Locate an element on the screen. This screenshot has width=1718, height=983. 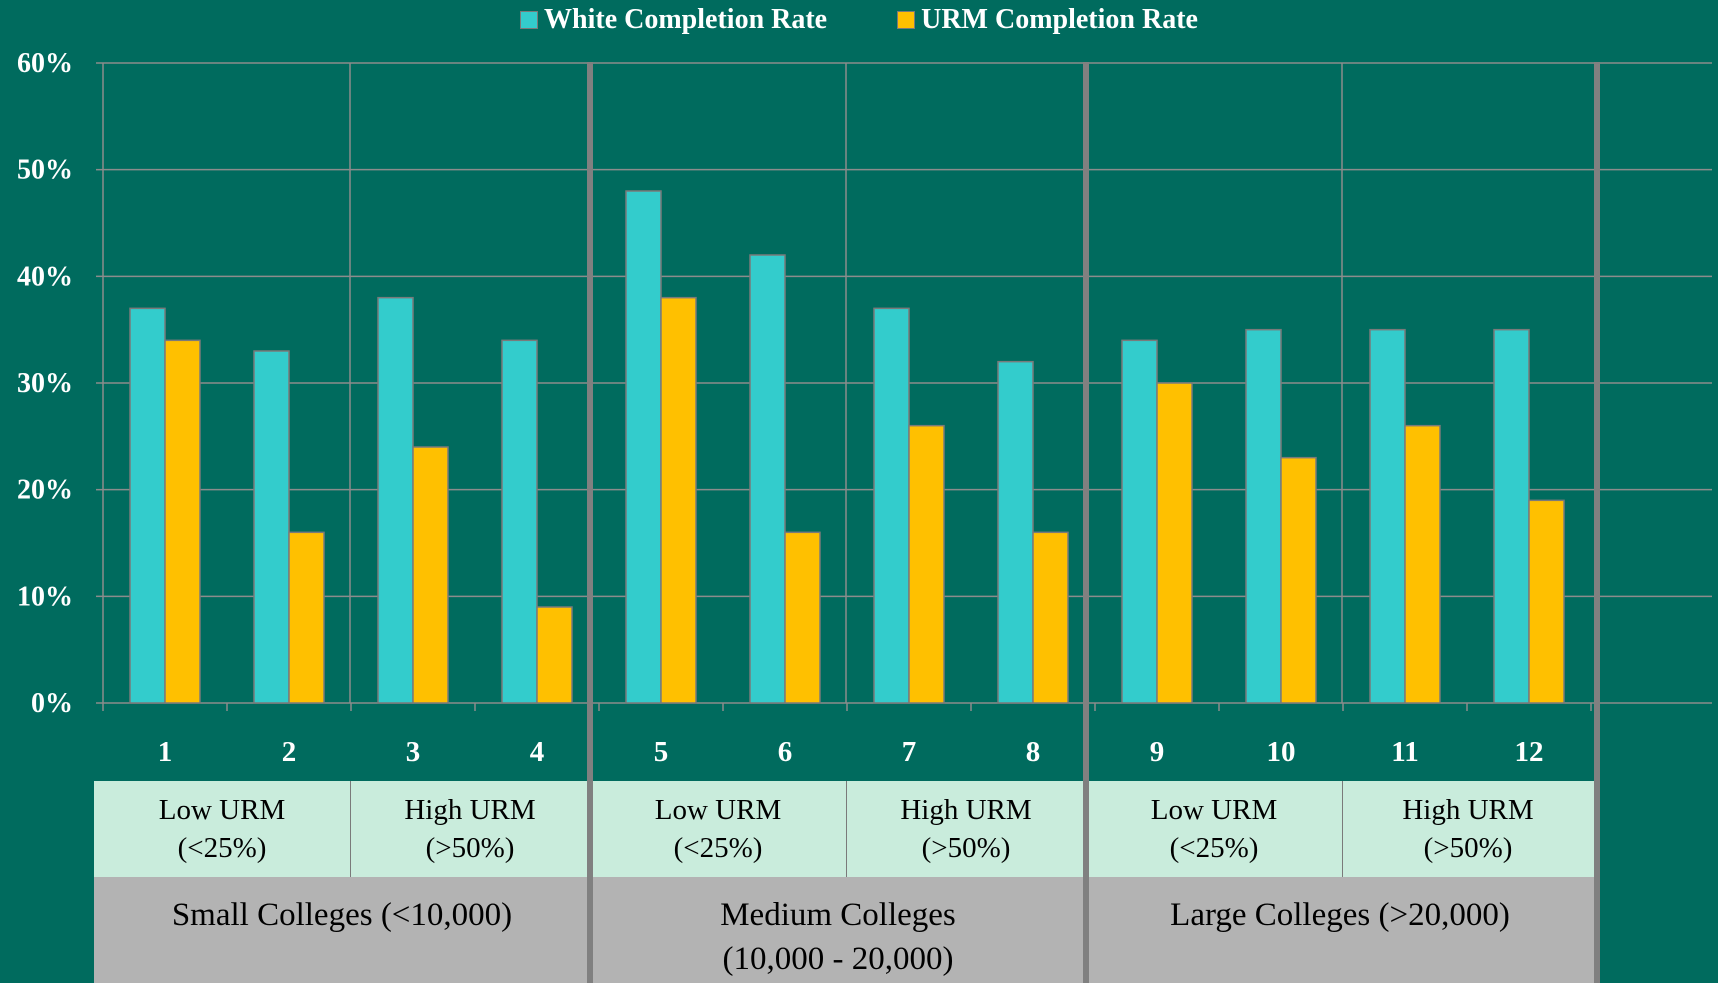
size-band-label: Large Colleges (>20,000) is located at coordinates (1340, 915).